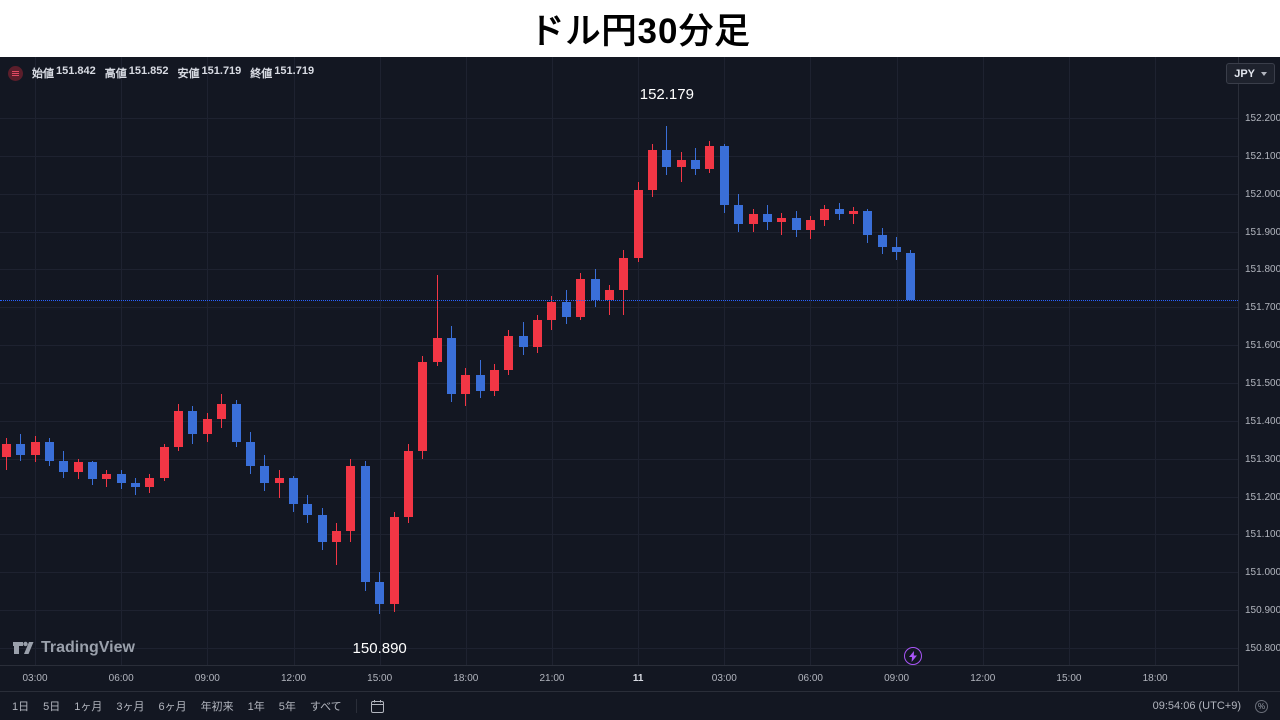 This screenshot has width=1280, height=720. What do you see at coordinates (1262, 383) in the screenshot?
I see `price-axis-label: 151.500` at bounding box center [1262, 383].